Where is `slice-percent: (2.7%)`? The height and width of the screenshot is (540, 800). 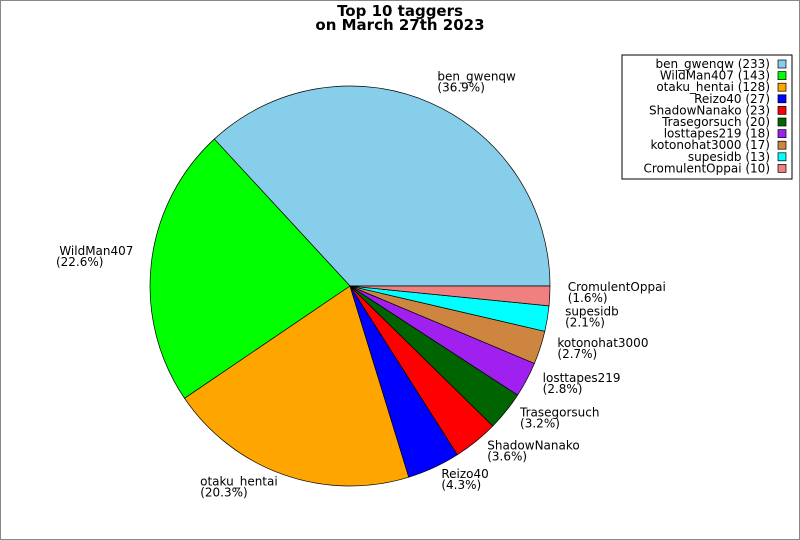 slice-percent: (2.7%) is located at coordinates (577, 354).